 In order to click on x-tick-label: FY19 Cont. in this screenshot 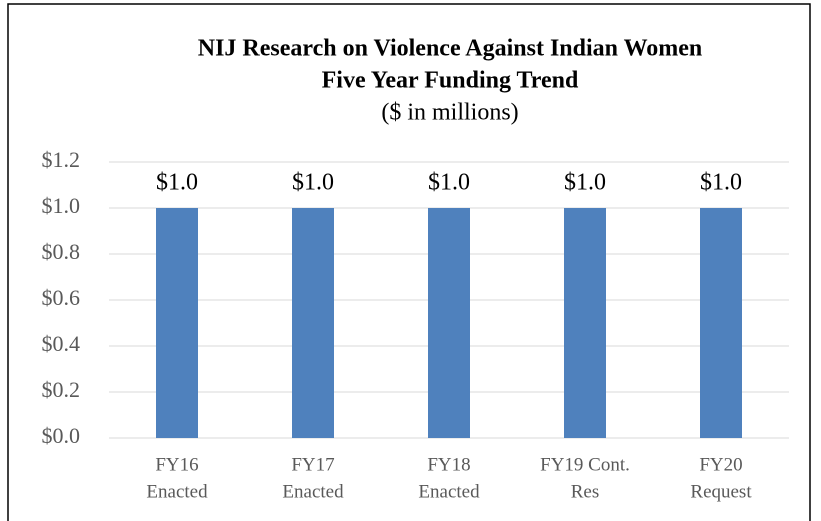, I will do `click(585, 464)`.